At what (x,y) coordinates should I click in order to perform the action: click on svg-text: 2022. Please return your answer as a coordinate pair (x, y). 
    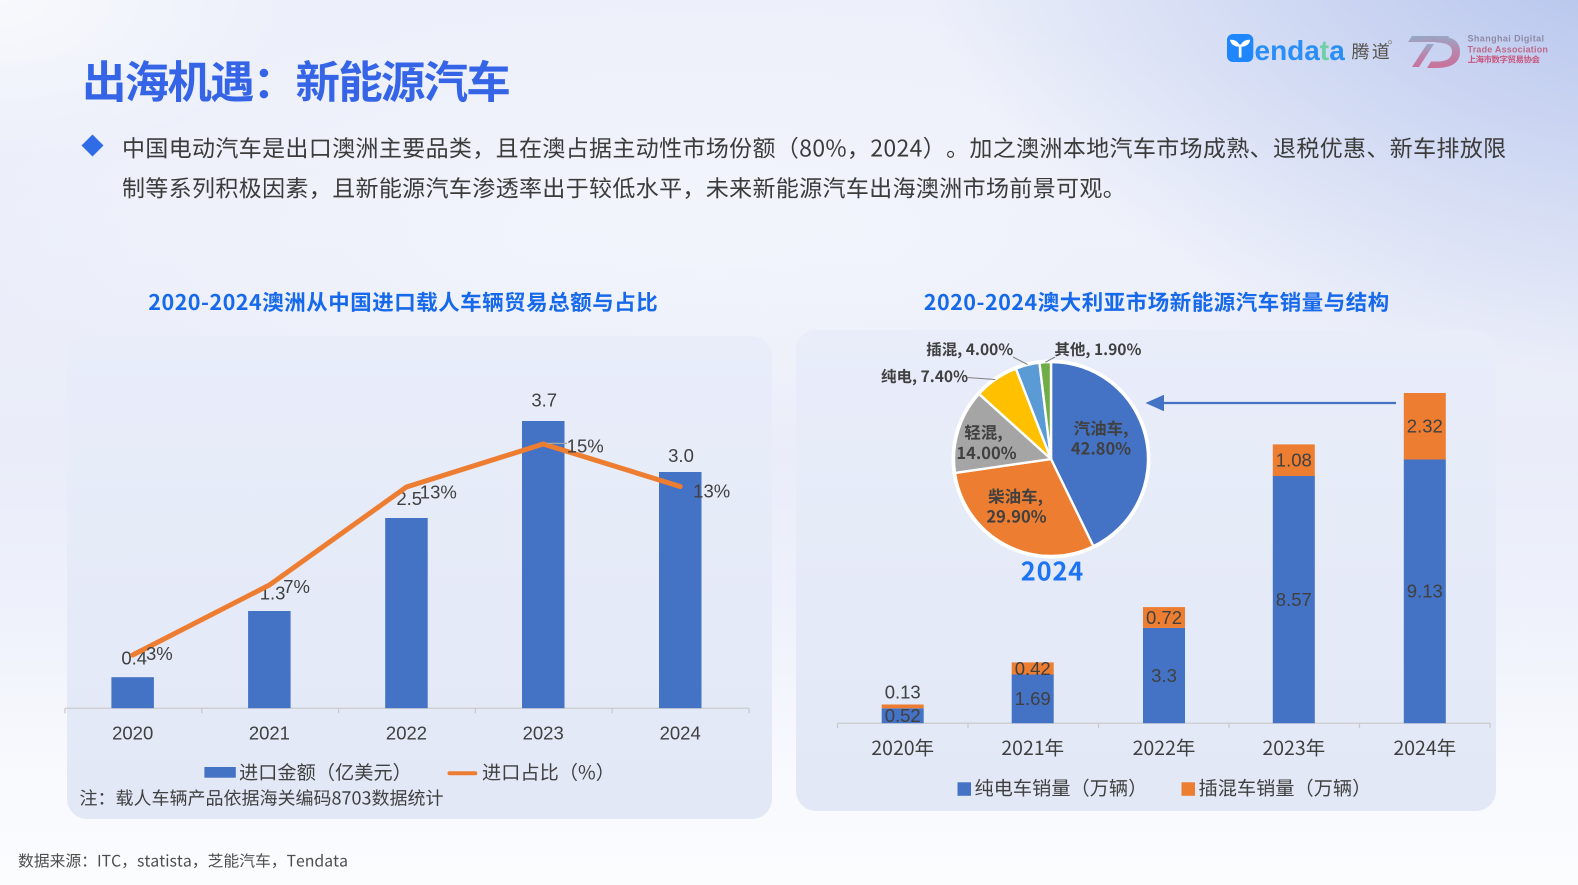
    Looking at the image, I should click on (406, 733).